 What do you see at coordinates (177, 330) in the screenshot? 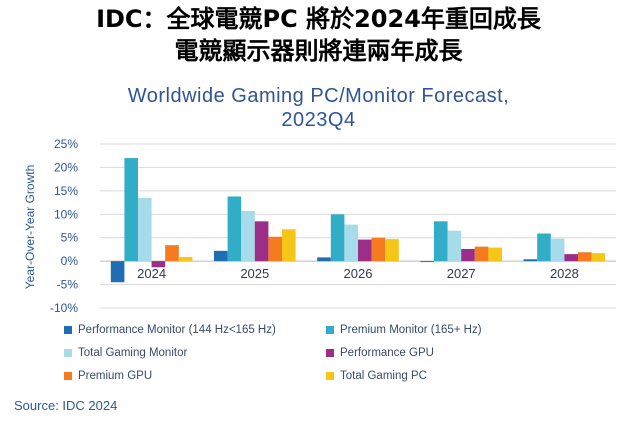
I see `legend-label: Performance Monitor (144 Hz<165 Hz)` at bounding box center [177, 330].